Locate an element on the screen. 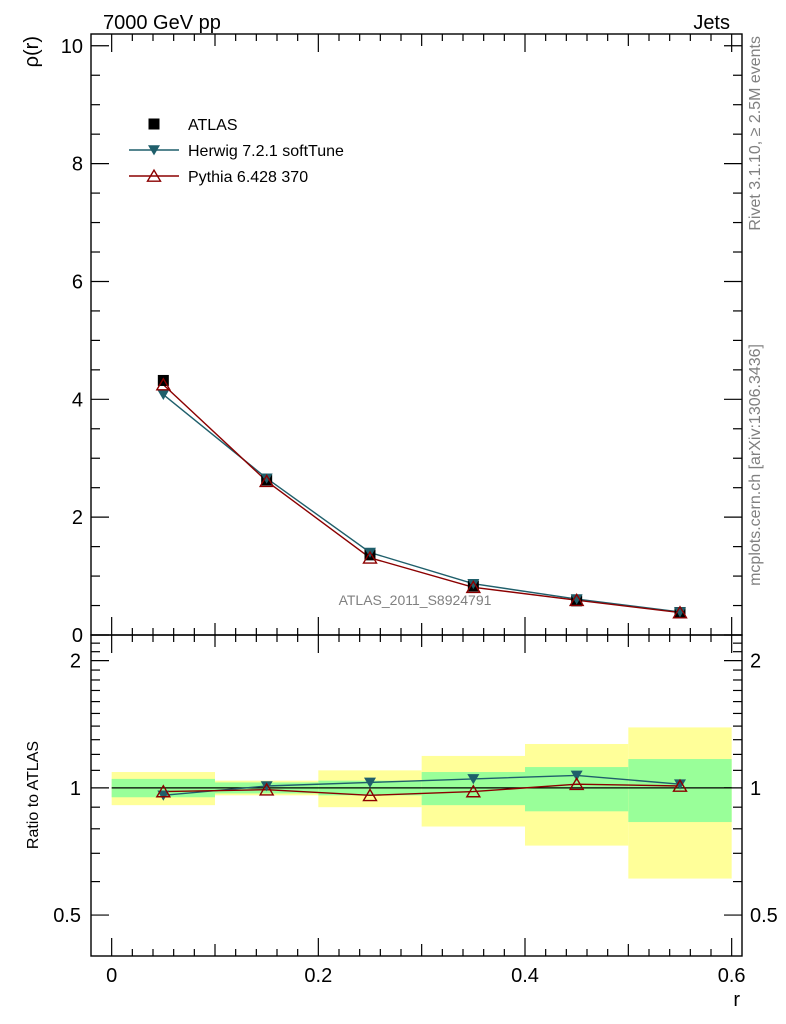 This screenshot has height=1024, width=786. legend-label-0: ATLAS is located at coordinates (213, 125).